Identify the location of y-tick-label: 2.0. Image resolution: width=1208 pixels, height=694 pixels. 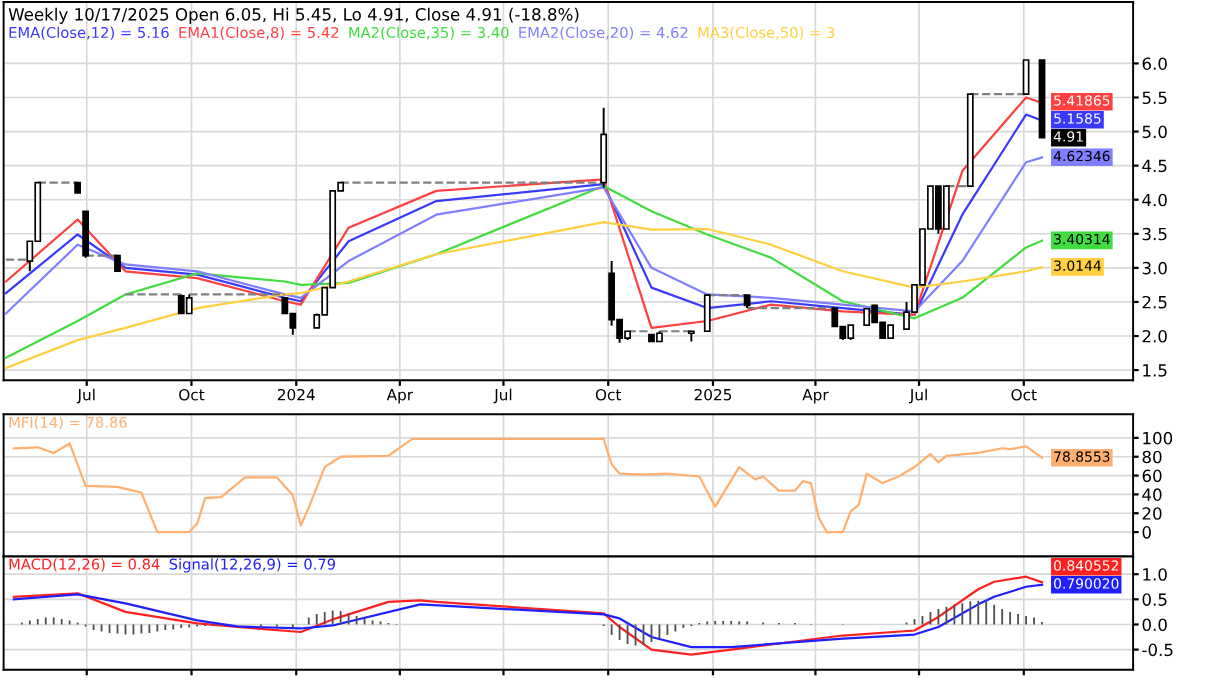
(1154, 336).